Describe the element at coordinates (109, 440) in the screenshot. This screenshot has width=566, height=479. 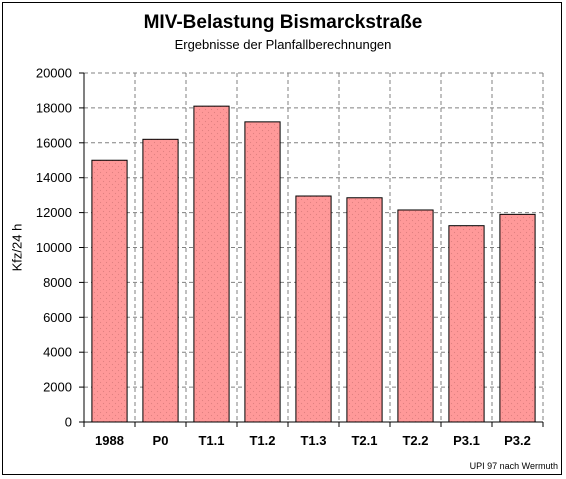
I see `x-tick-label: 1988` at that location.